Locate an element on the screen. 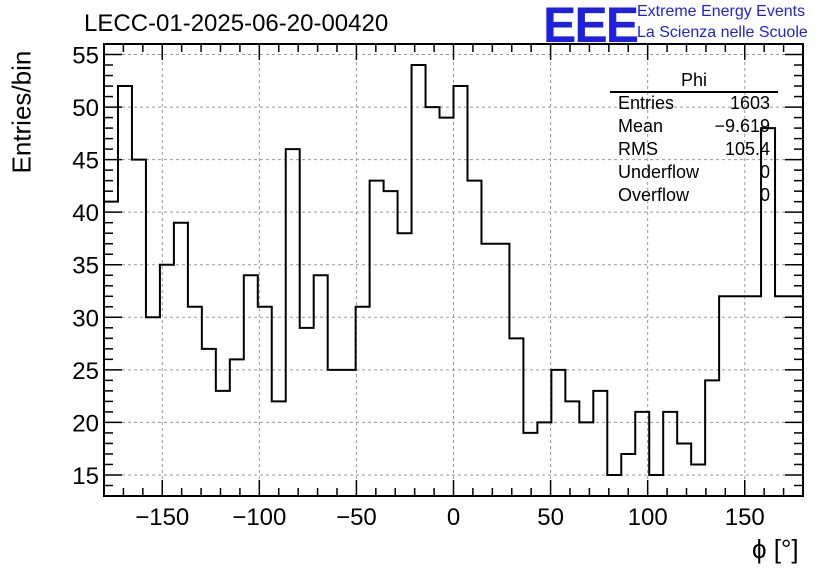  stats-title: Phi is located at coordinates (693, 80).